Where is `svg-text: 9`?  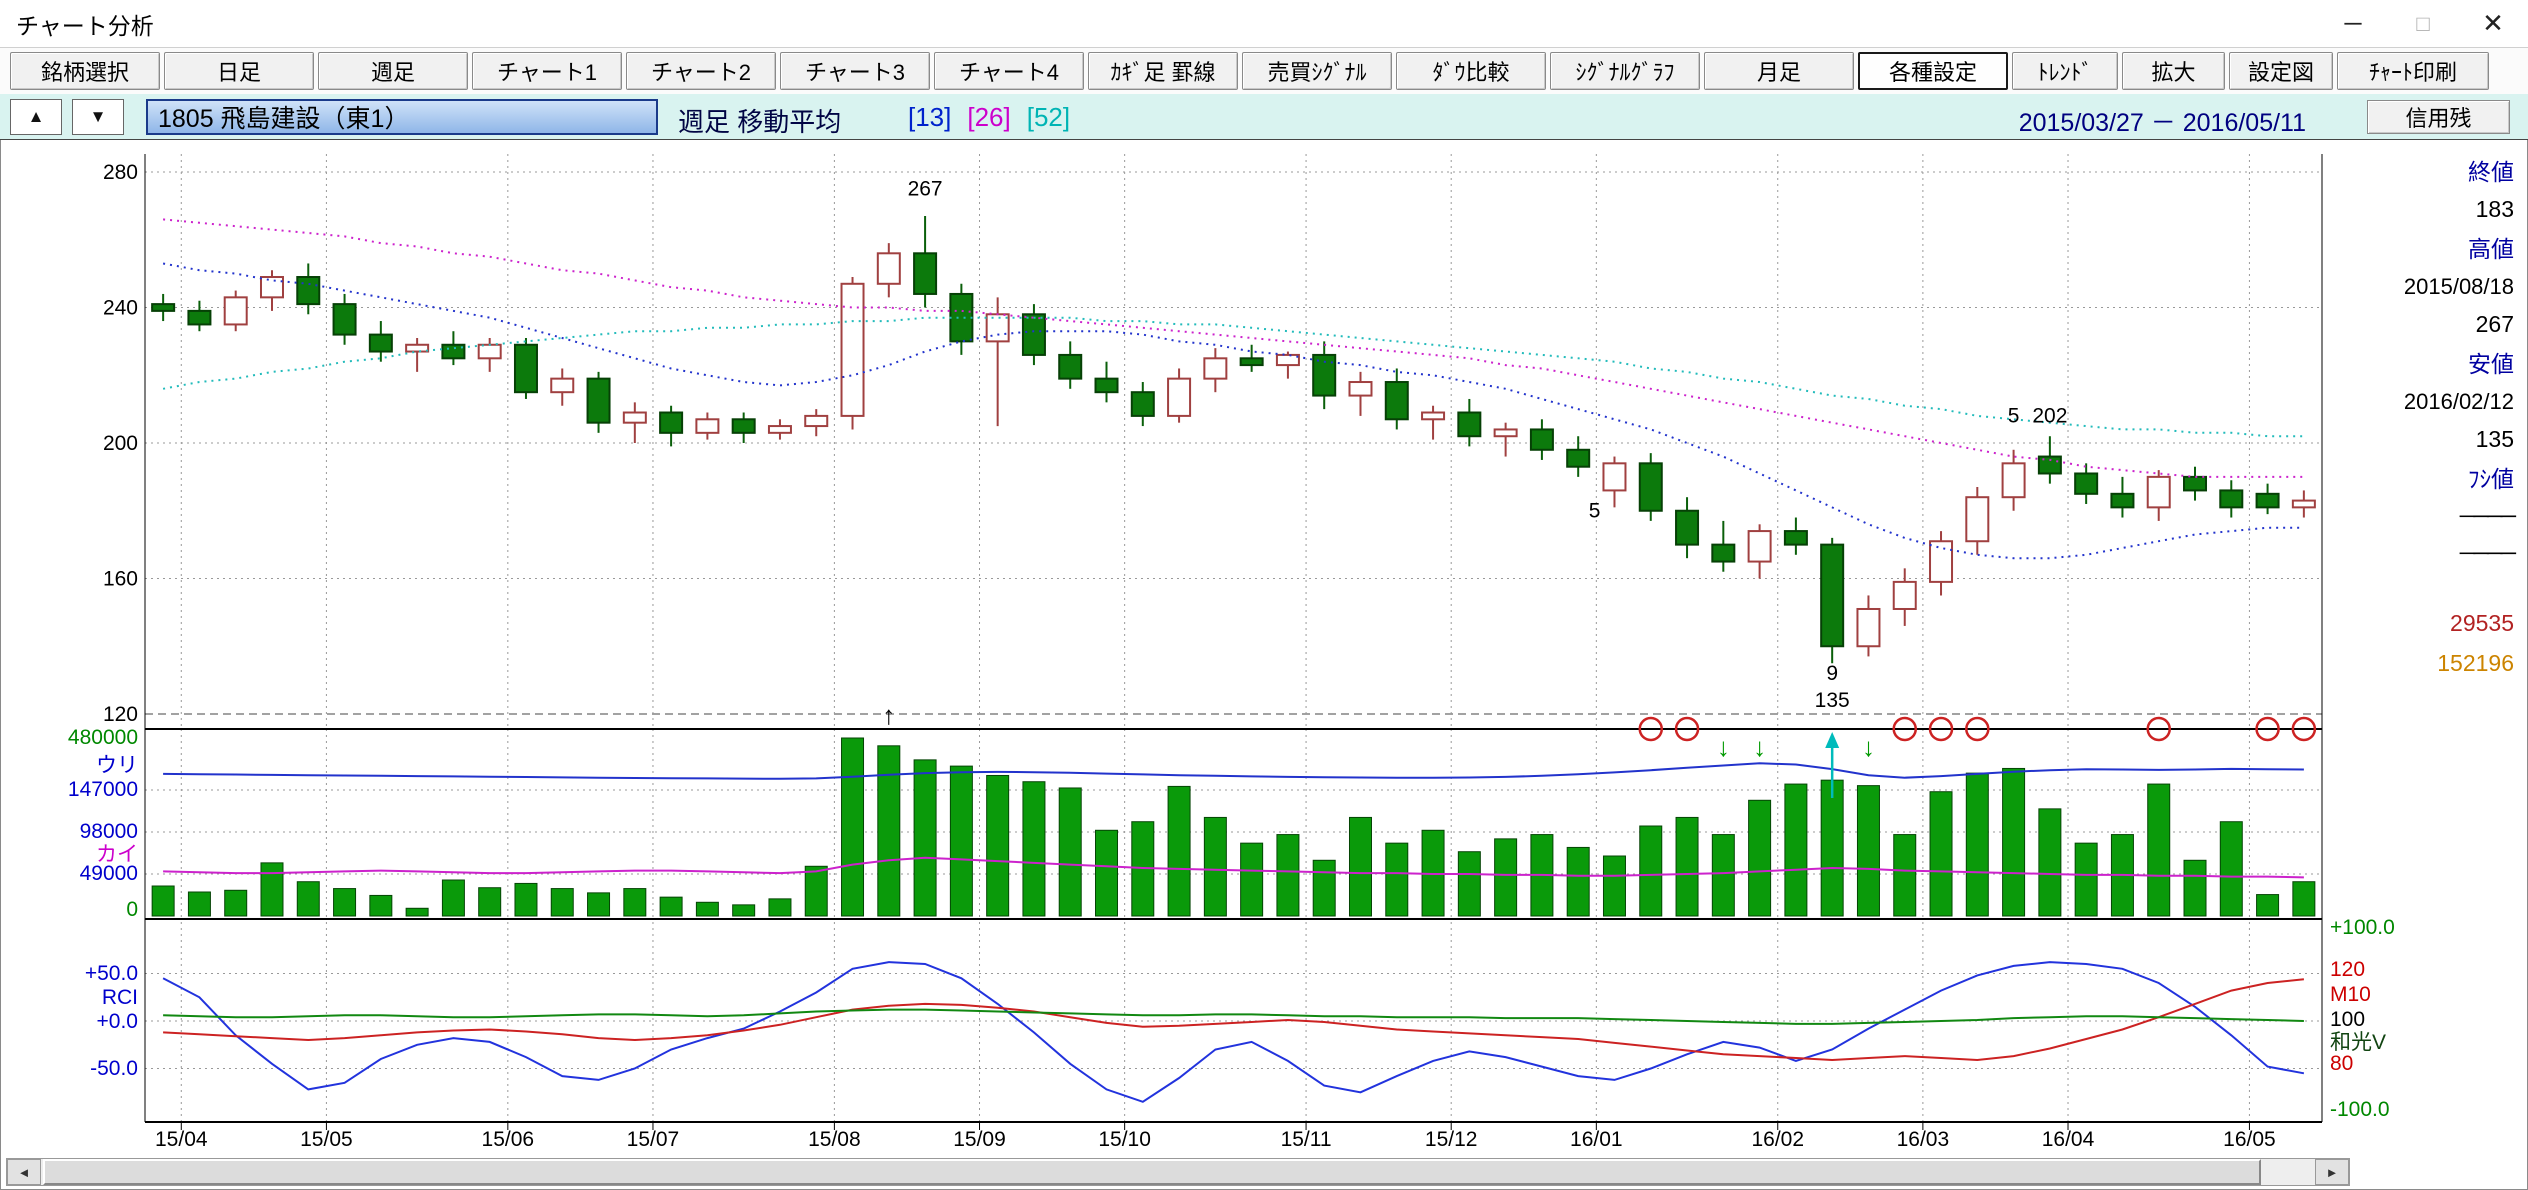
svg-text: 9 is located at coordinates (1832, 673).